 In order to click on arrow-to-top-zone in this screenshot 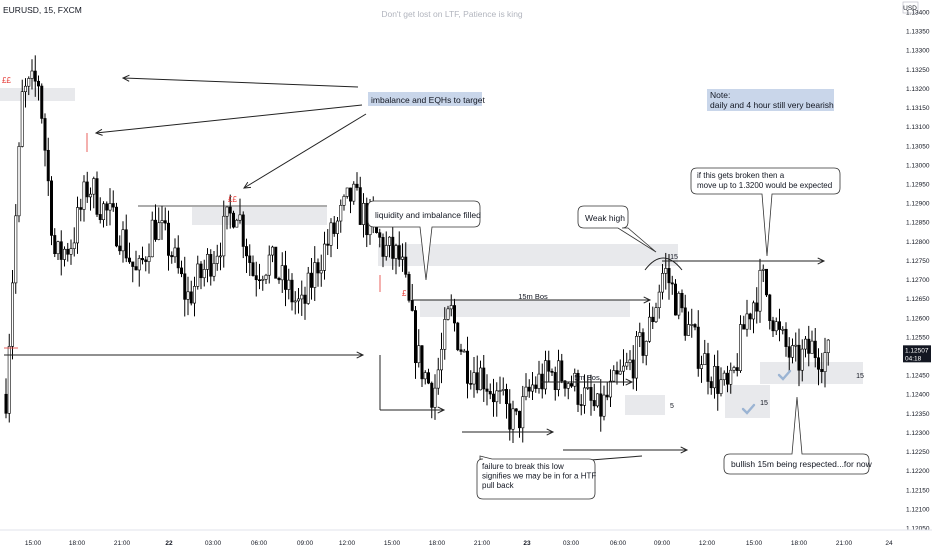, I will do `click(305, 151)`.